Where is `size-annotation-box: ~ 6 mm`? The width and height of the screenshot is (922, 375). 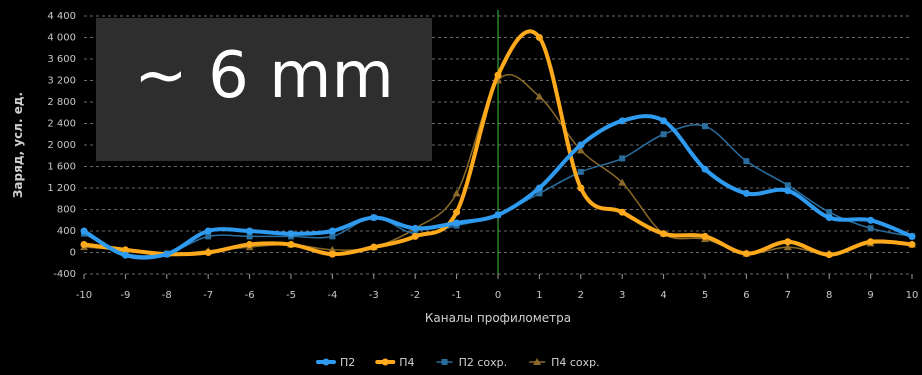
size-annotation-box: ~ 6 mm is located at coordinates (264, 89).